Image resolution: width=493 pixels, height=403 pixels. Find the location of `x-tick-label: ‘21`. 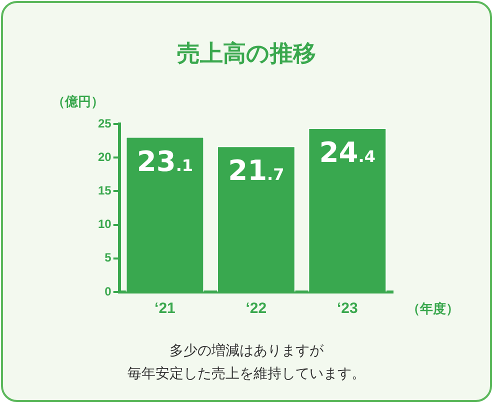

x-tick-label: ‘21 is located at coordinates (165, 309).